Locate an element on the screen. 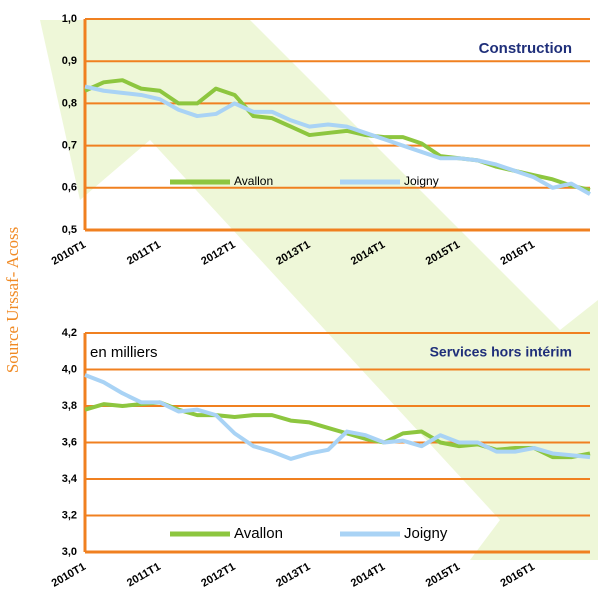 This screenshot has height=603, width=598. y-tick-label: 4,0 is located at coordinates (69, 369).